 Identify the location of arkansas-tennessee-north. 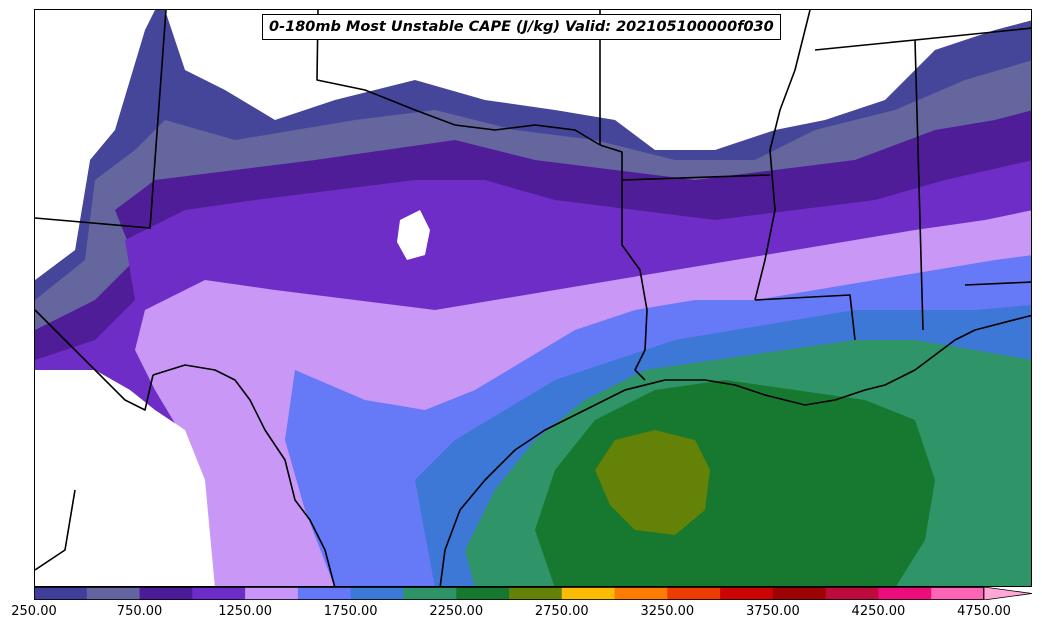
(922, 39).